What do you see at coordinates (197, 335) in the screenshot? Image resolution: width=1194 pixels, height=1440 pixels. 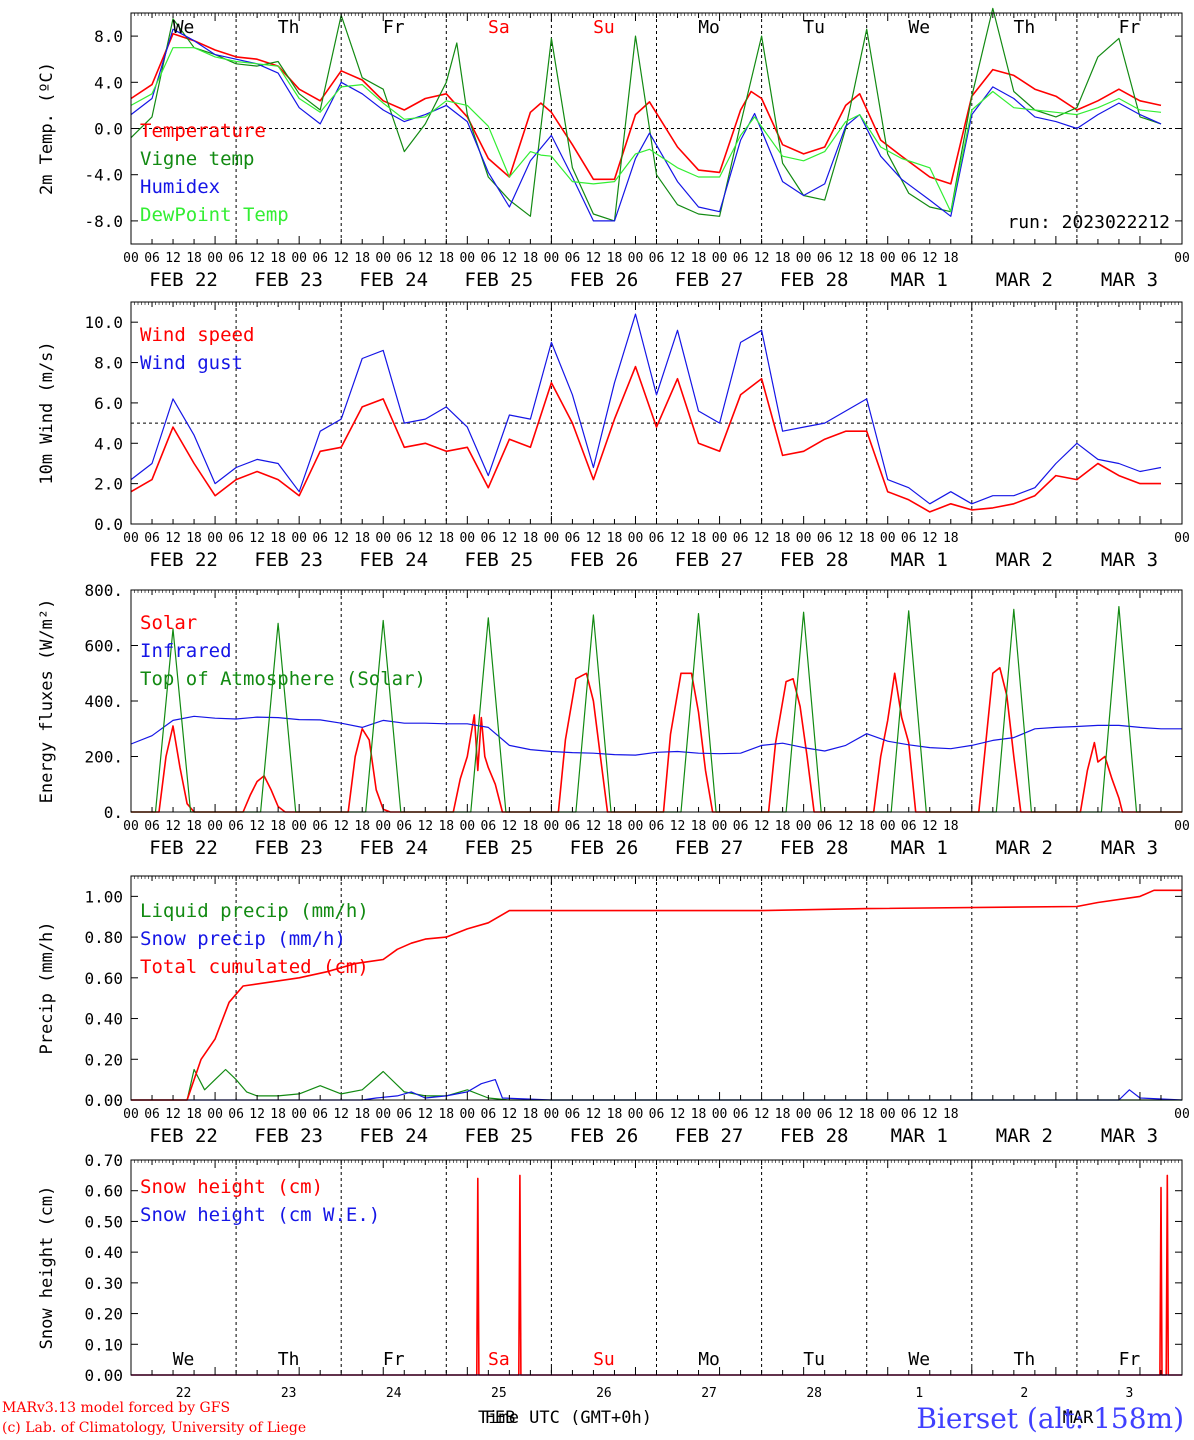 I see `legend-entry: Wind speed` at bounding box center [197, 335].